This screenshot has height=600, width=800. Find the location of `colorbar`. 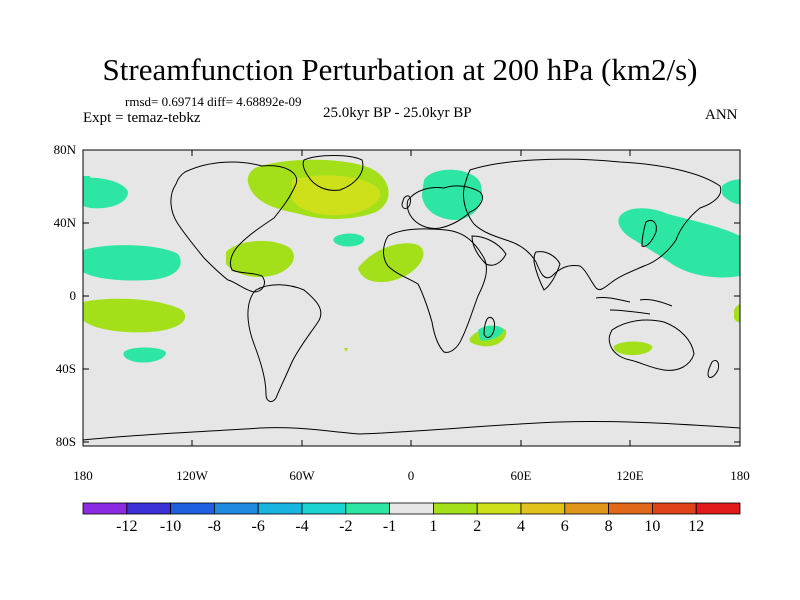

colorbar is located at coordinates (411, 508).